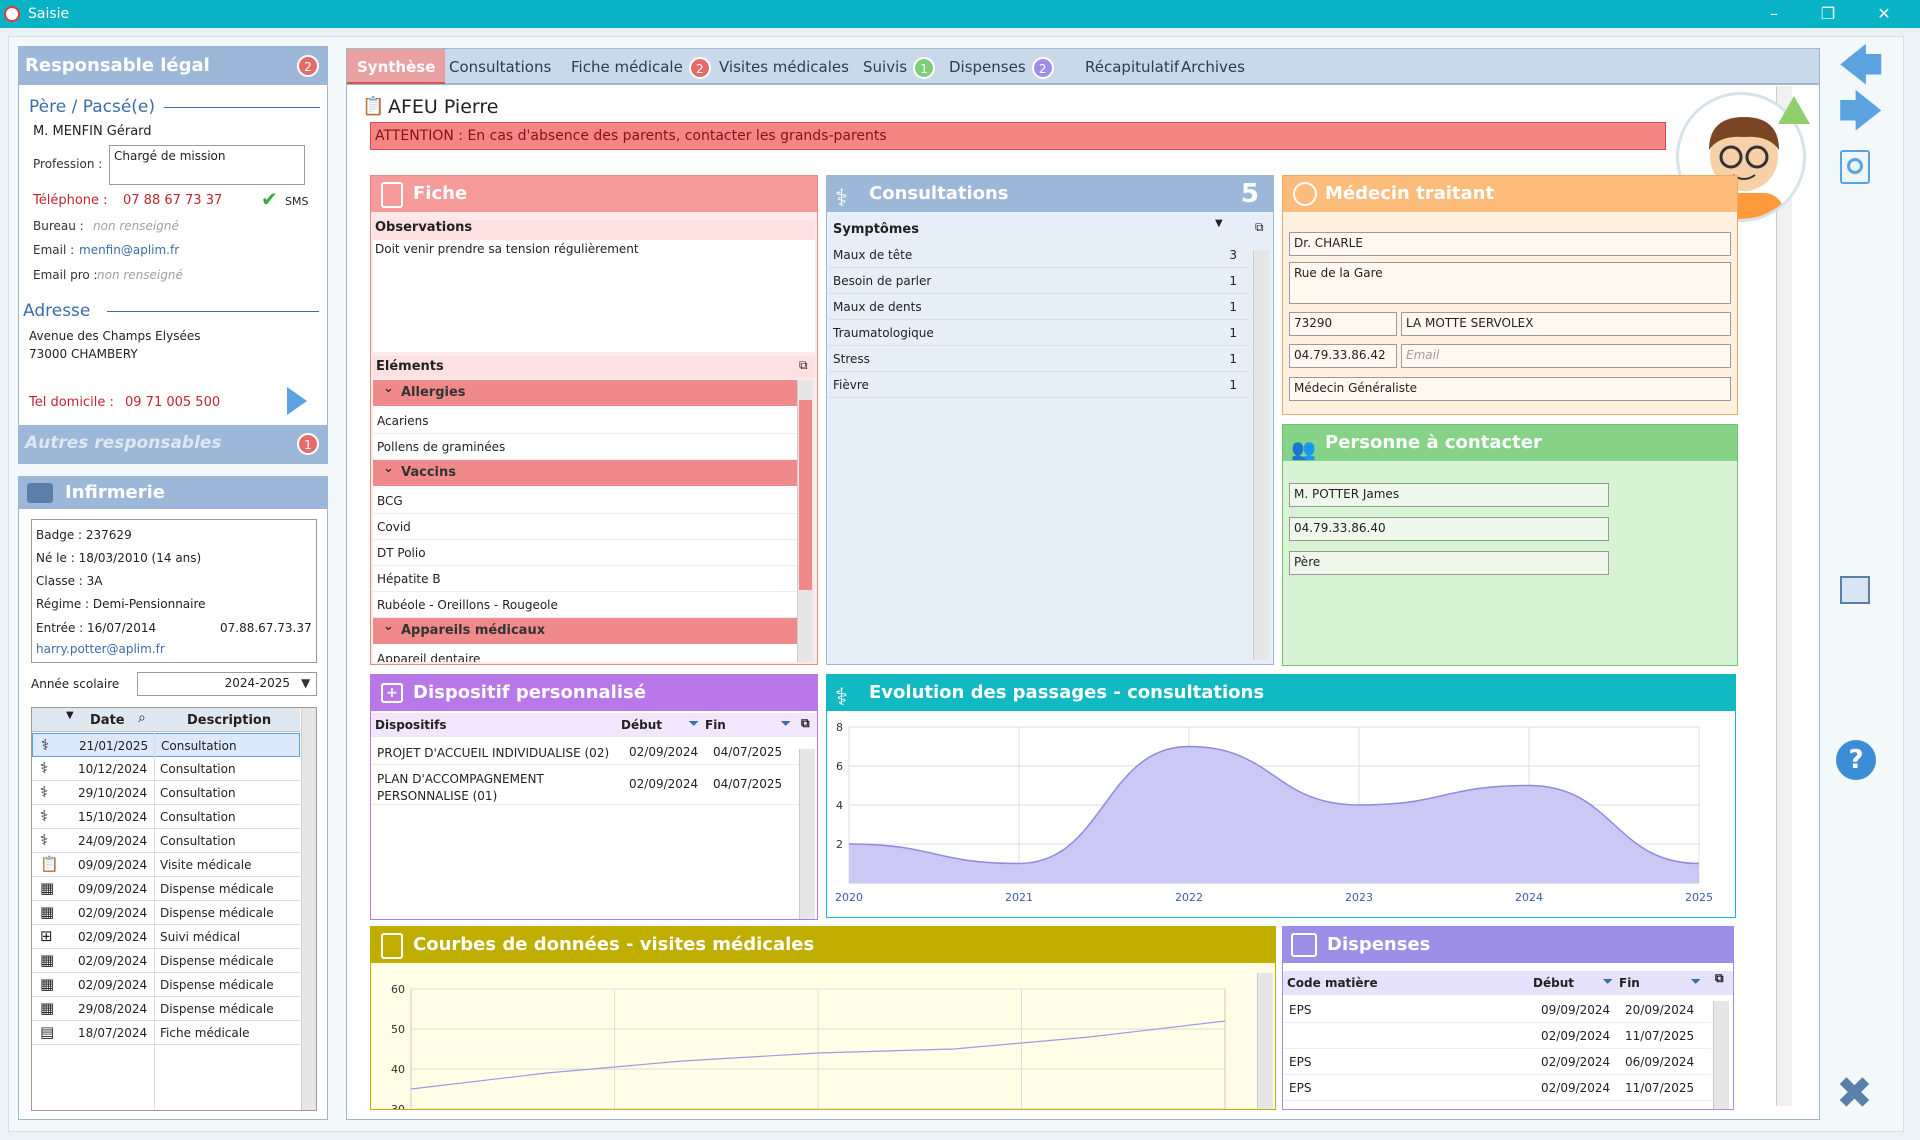 The height and width of the screenshot is (1140, 1920). Describe the element at coordinates (694, 723) in the screenshot. I see `filter-start-icon: ⏷` at that location.